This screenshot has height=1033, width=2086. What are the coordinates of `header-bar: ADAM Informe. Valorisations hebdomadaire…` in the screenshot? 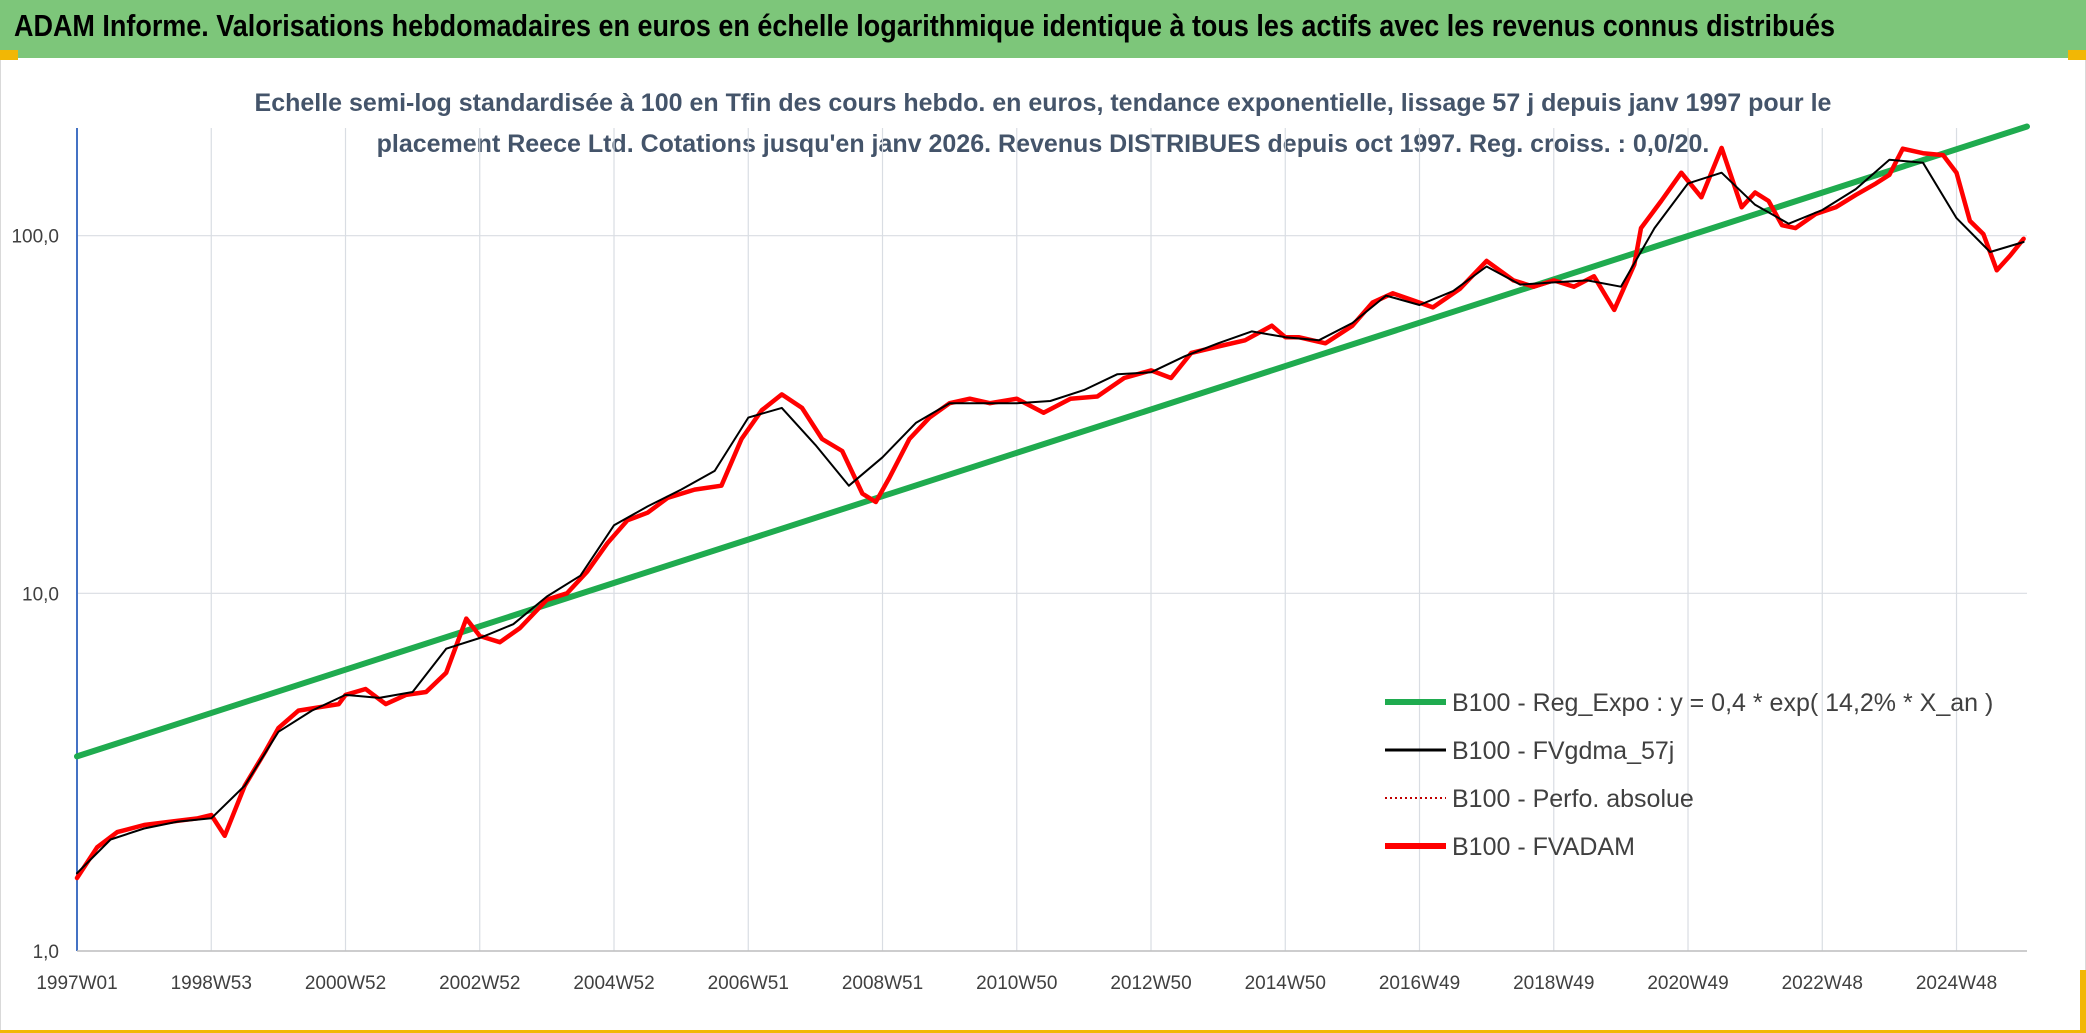 It's located at (1043, 29).